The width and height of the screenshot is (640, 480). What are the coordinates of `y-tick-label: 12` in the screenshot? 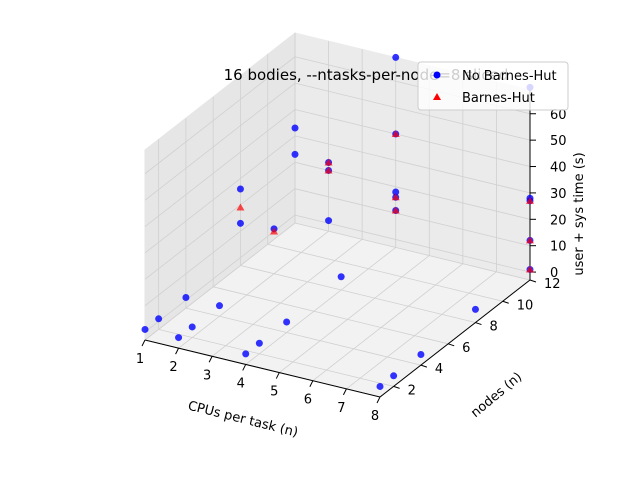 It's located at (552, 284).